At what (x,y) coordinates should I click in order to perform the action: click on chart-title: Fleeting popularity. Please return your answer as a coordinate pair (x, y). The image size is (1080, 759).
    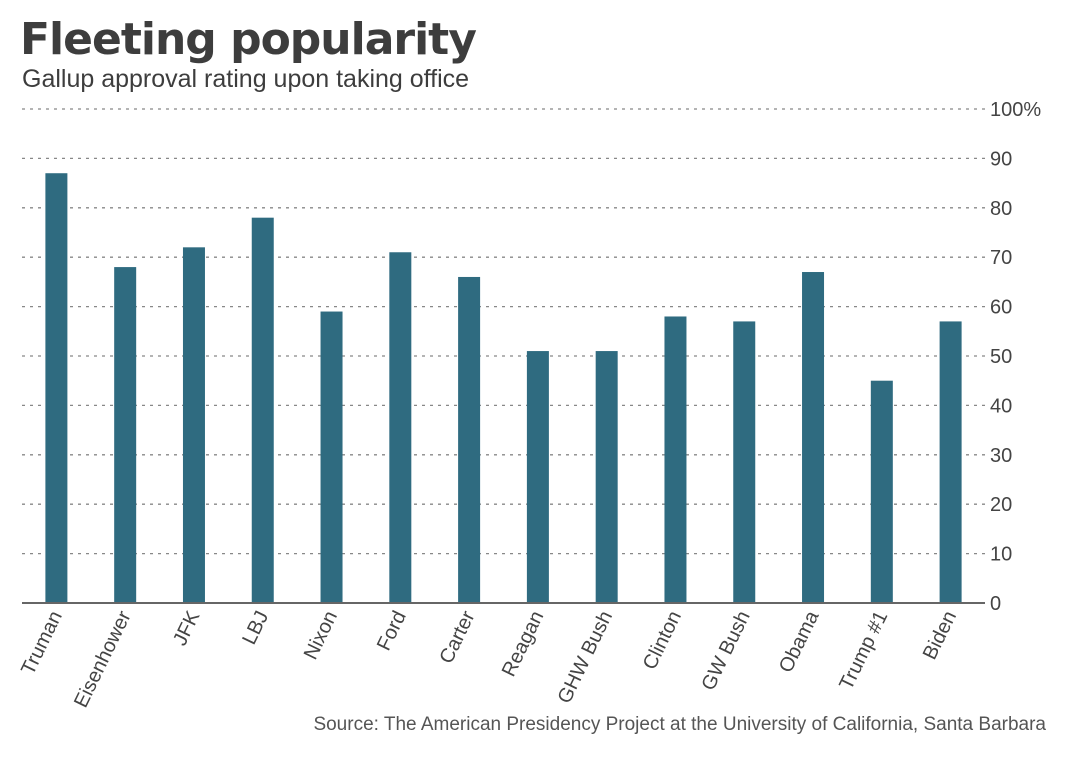
    Looking at the image, I should click on (248, 39).